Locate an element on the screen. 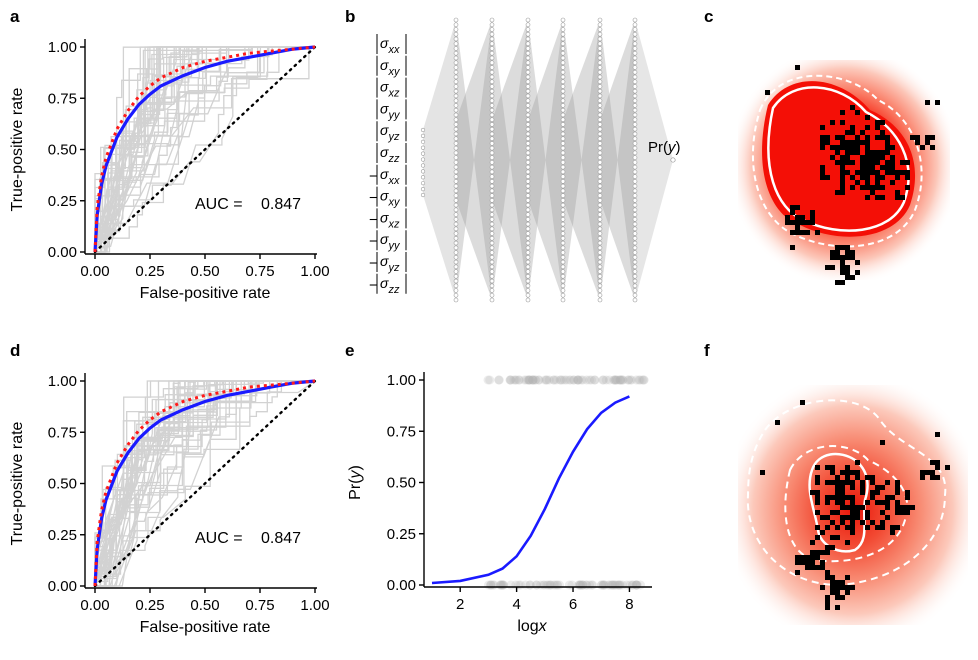  x-tick-label: 2 is located at coordinates (460, 604).